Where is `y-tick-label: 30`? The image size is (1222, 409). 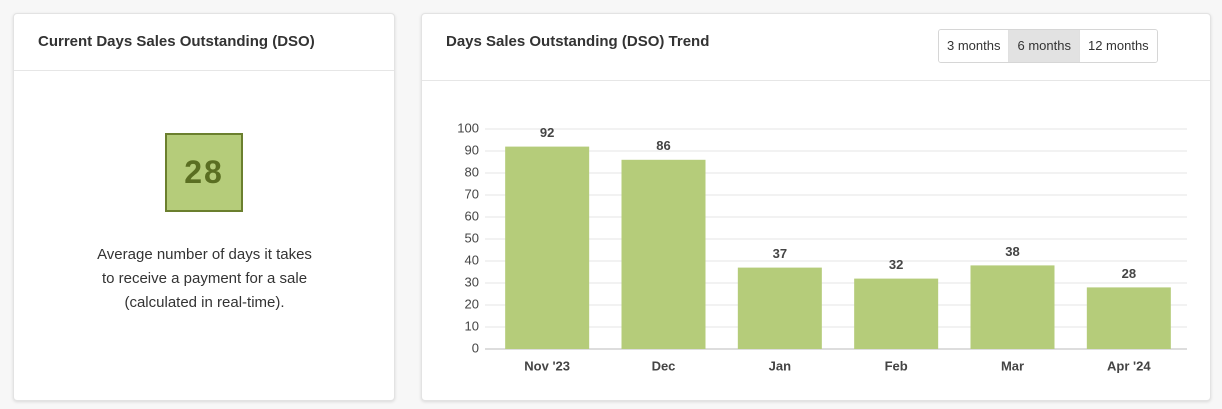
y-tick-label: 30 is located at coordinates (472, 281).